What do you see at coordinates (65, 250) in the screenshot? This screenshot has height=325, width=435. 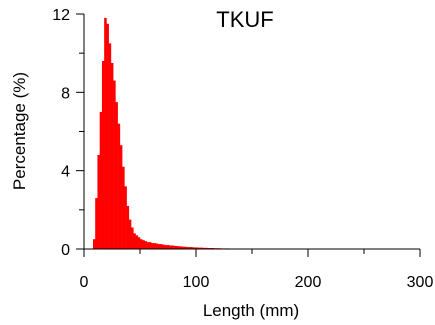 I see `y-tick-label: 0` at bounding box center [65, 250].